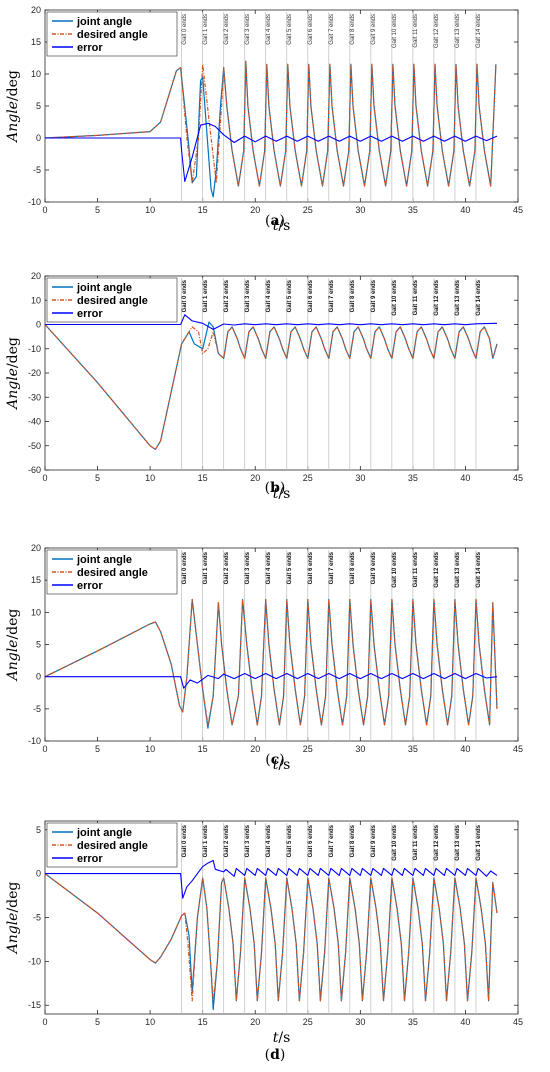  I want to click on x-tick-label: 35, so click(413, 1022).